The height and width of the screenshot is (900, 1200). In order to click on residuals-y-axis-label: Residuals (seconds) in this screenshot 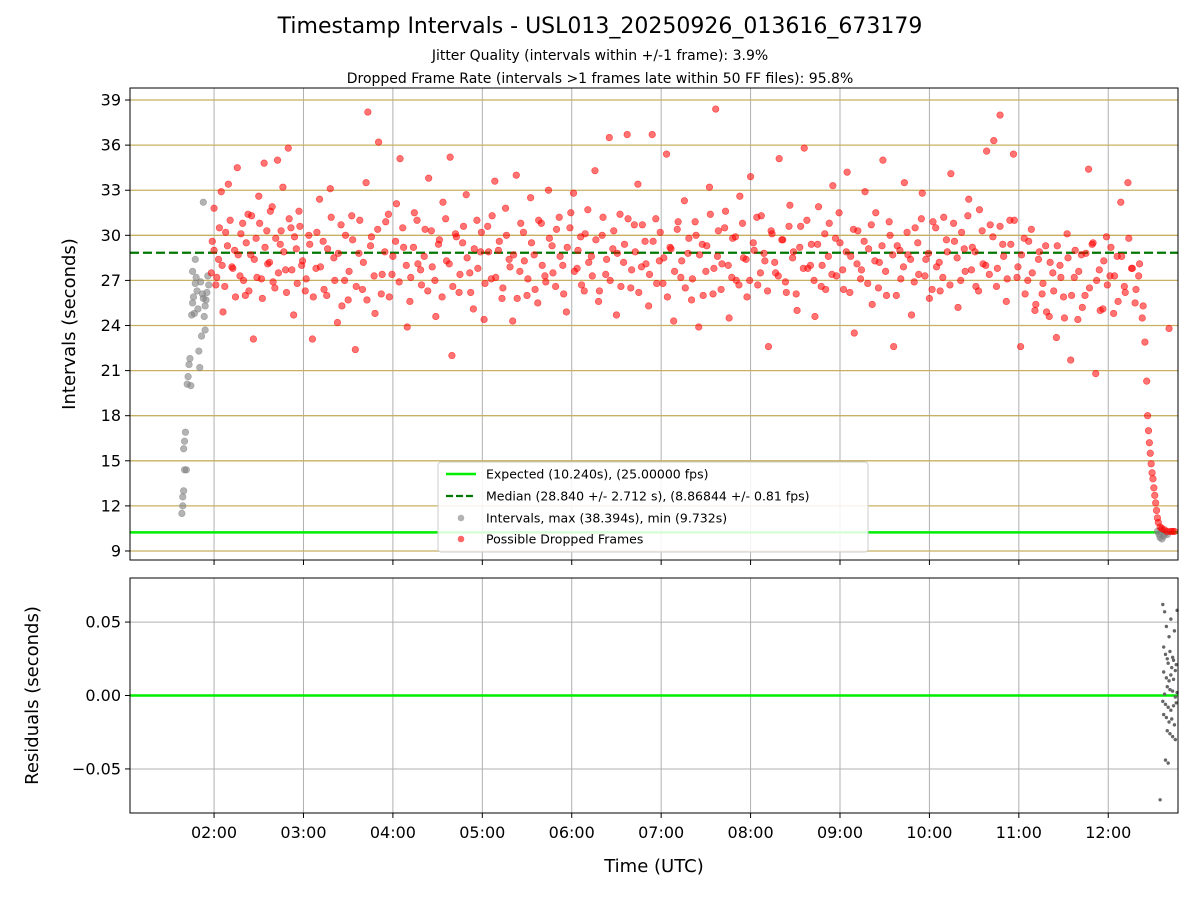, I will do `click(32, 695)`.